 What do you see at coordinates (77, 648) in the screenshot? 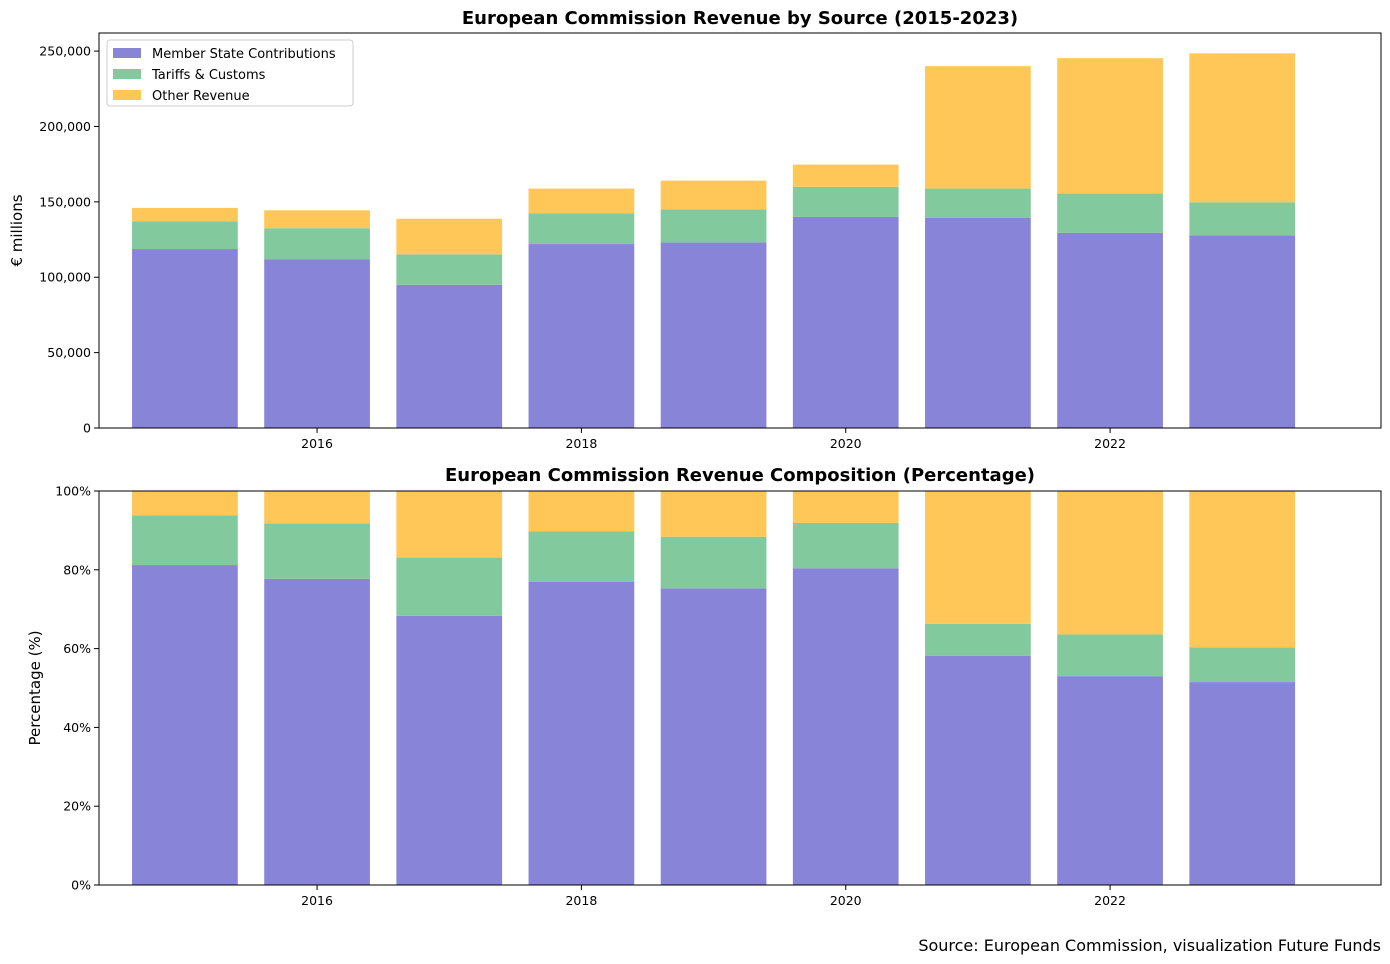
I see `y-tick-label: 60%` at bounding box center [77, 648].